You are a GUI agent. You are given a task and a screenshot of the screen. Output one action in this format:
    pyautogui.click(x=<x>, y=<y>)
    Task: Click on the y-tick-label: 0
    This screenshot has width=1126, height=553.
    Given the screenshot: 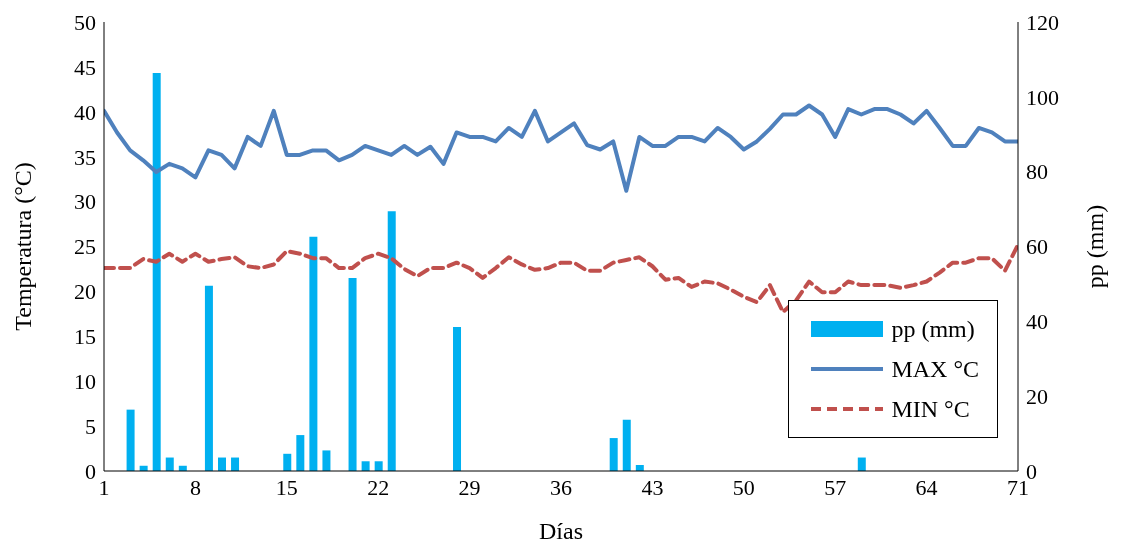 What is the action you would take?
    pyautogui.click(x=90, y=471)
    